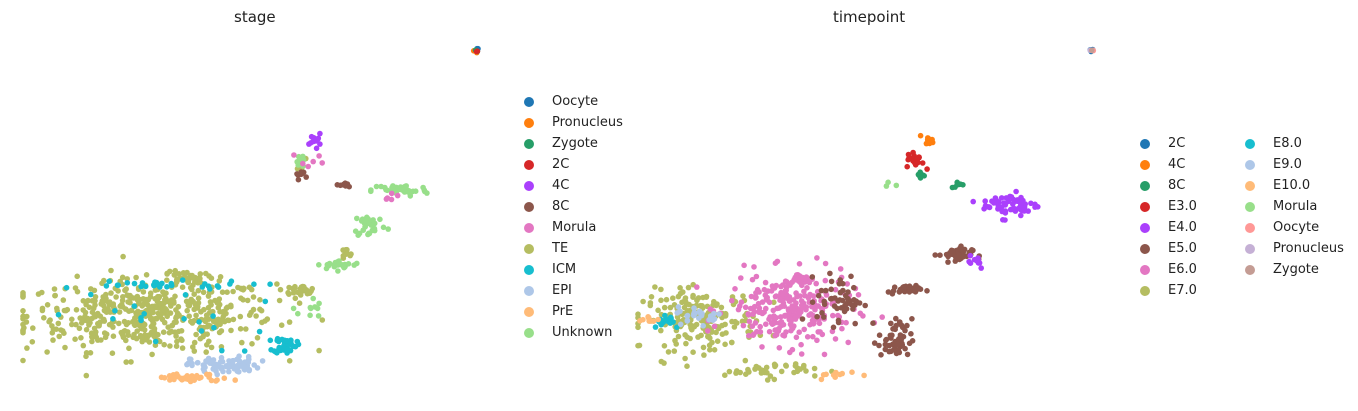  I want to click on legend-item: Morula, so click(573, 227).